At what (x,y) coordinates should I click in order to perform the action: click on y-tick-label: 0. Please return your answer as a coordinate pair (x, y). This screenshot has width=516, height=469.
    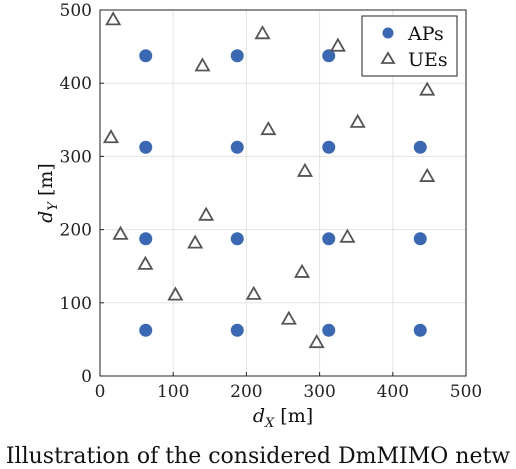
    Looking at the image, I should click on (86, 377).